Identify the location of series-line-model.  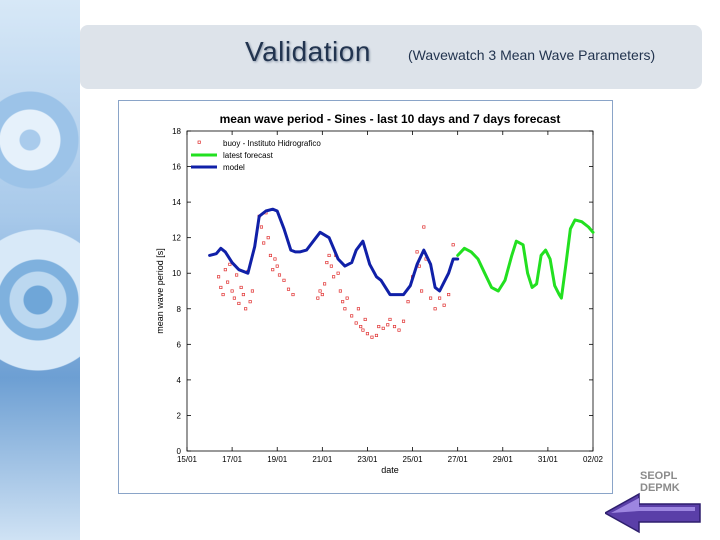
(334, 252).